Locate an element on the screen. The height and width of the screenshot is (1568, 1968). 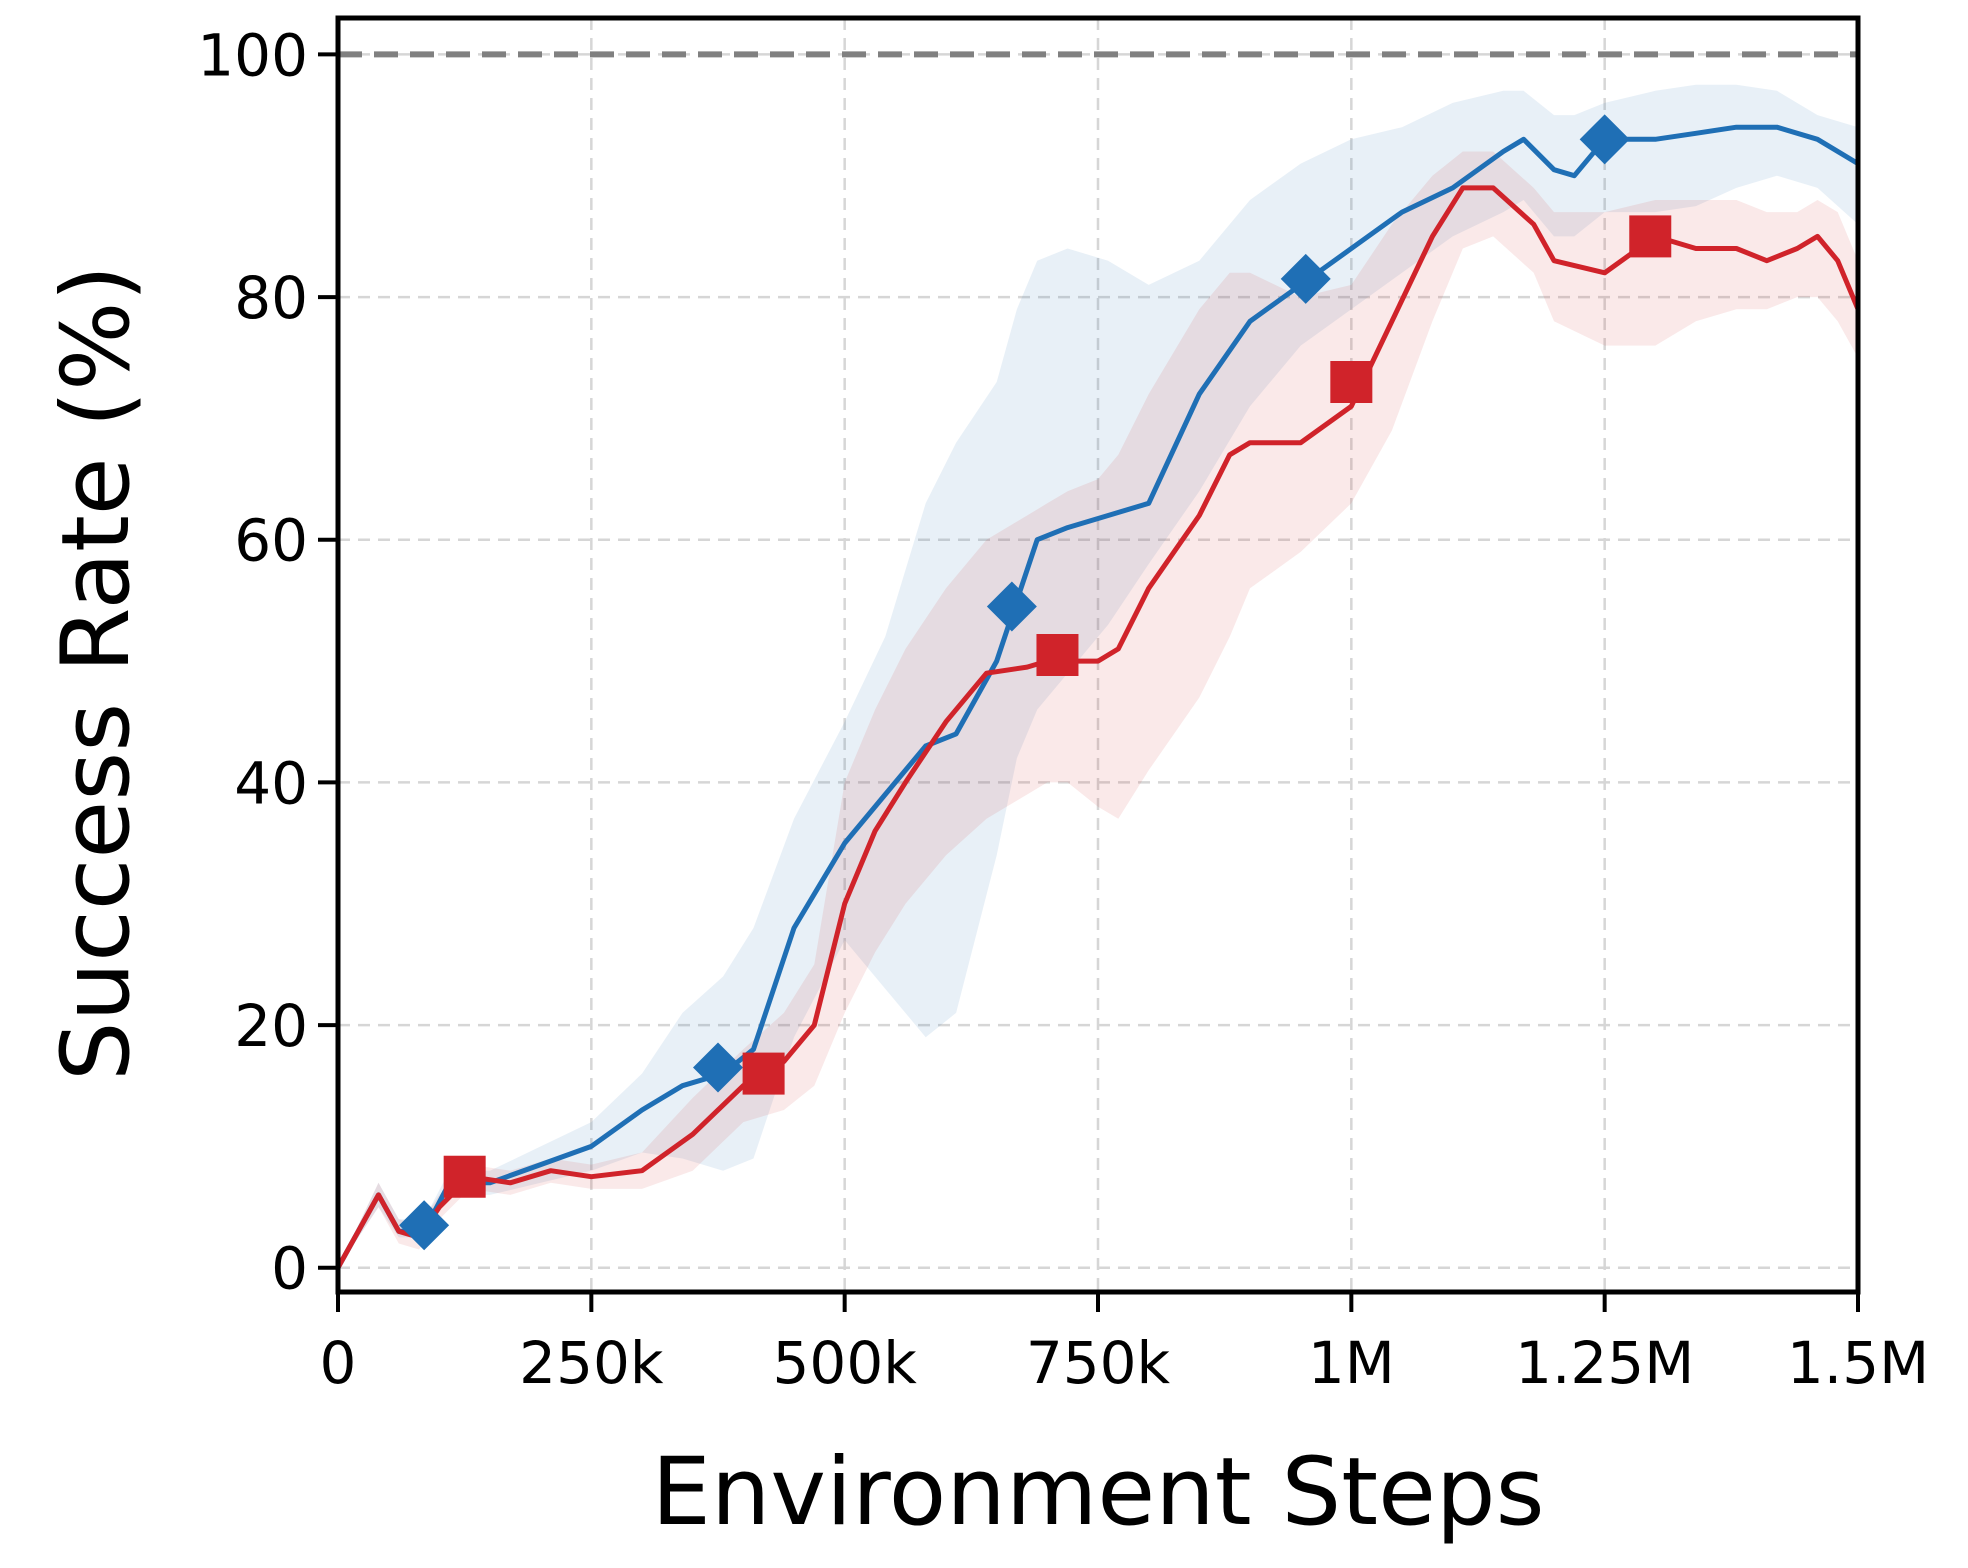
y-tick-label: 60 is located at coordinates (271, 541).